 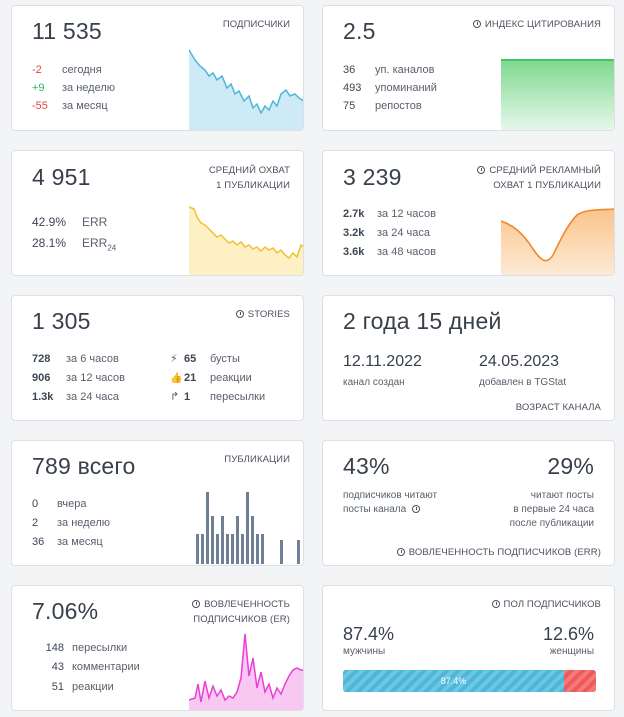 What do you see at coordinates (389, 70) in the screenshot?
I see `citation-channels: 36 уп. каналов` at bounding box center [389, 70].